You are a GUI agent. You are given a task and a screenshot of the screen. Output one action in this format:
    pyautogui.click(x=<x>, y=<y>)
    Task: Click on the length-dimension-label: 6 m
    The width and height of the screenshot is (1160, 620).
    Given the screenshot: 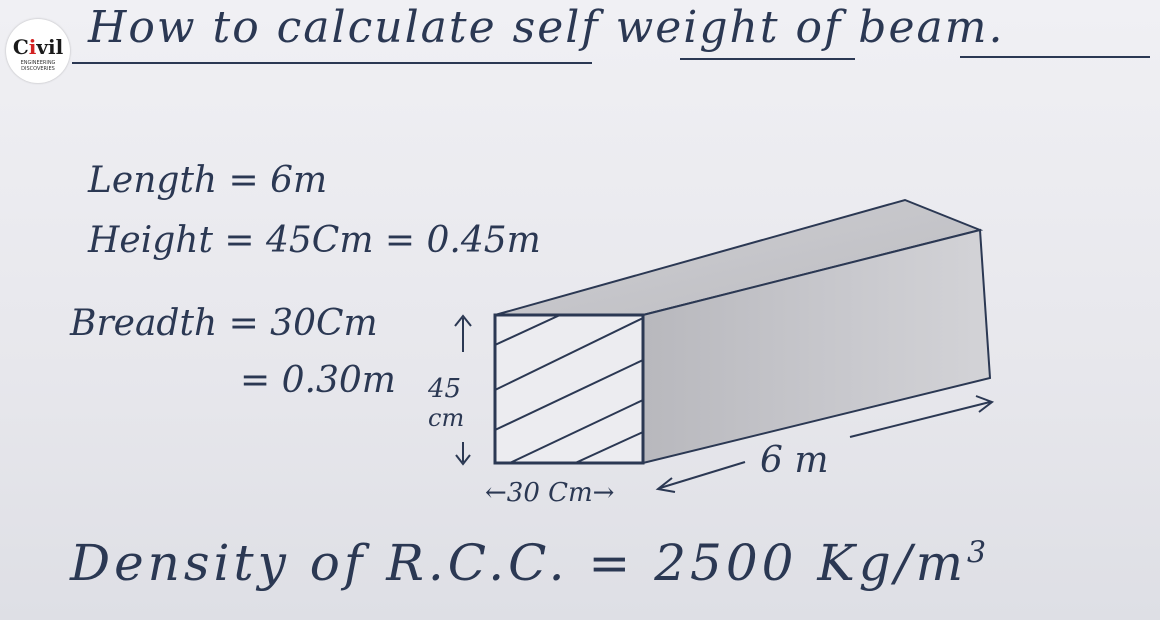 What is the action you would take?
    pyautogui.click(x=794, y=460)
    